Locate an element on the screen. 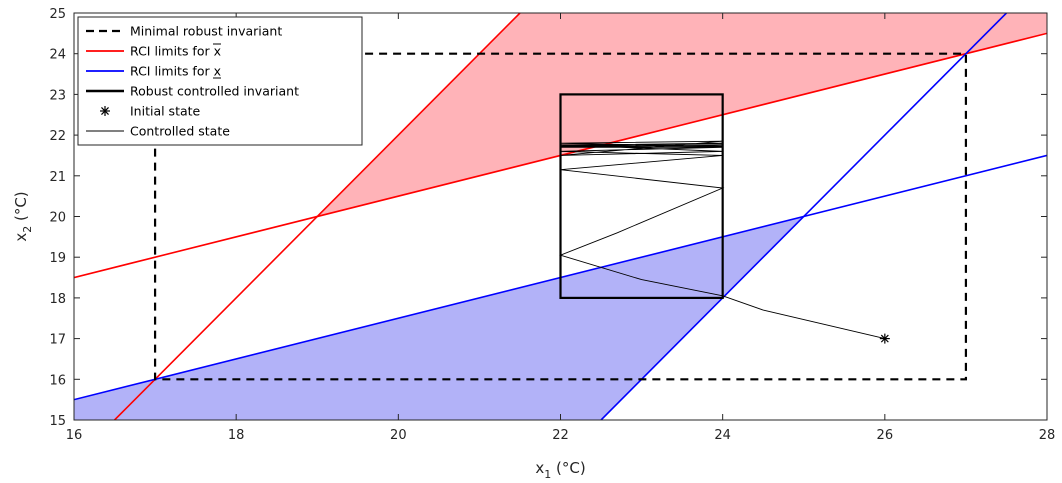 The height and width of the screenshot is (483, 1062). legend-label: Minimal robust invariant is located at coordinates (206, 31).